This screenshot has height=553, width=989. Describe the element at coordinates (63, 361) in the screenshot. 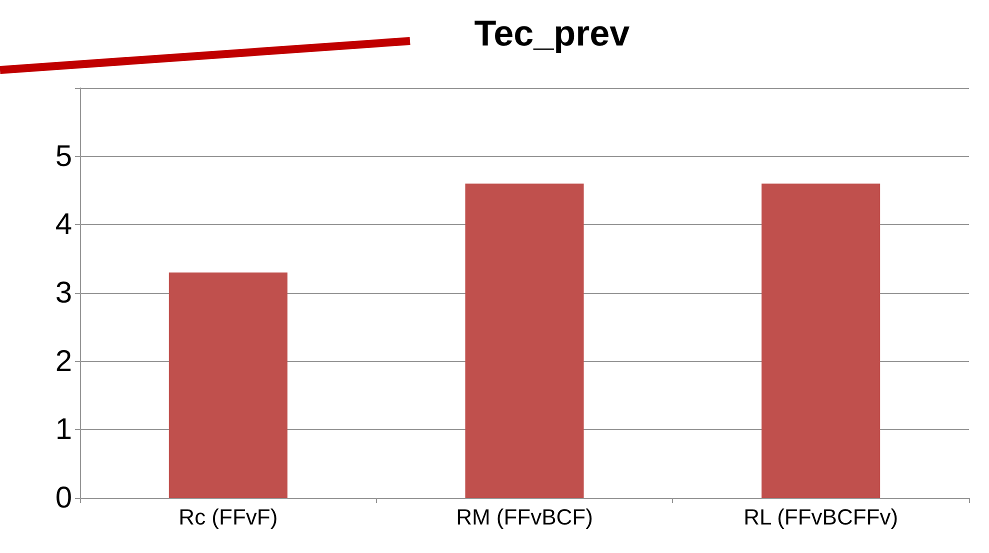

I see `y-tick-label: 2` at that location.